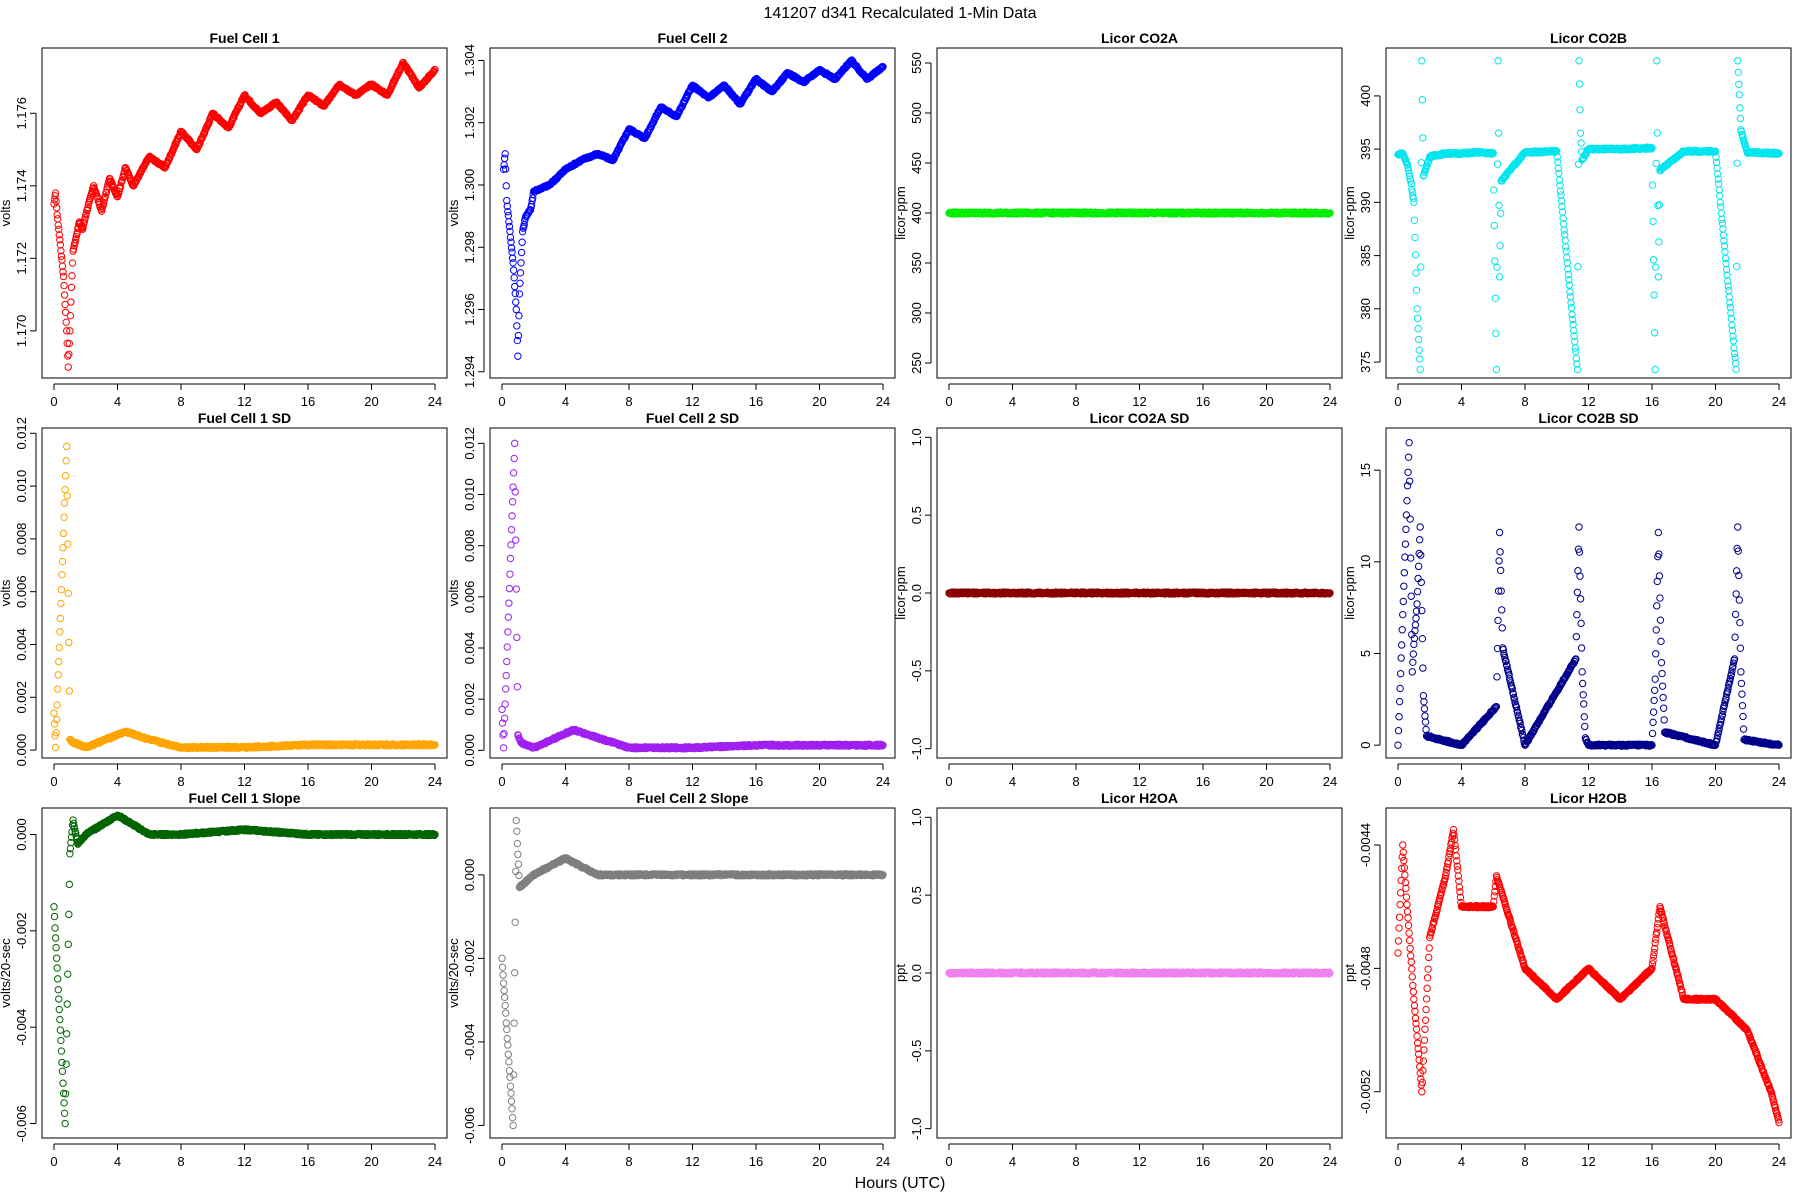 This screenshot has height=1200, width=1800. Describe the element at coordinates (453, 212) in the screenshot. I see `y-axis-label: volts` at that location.